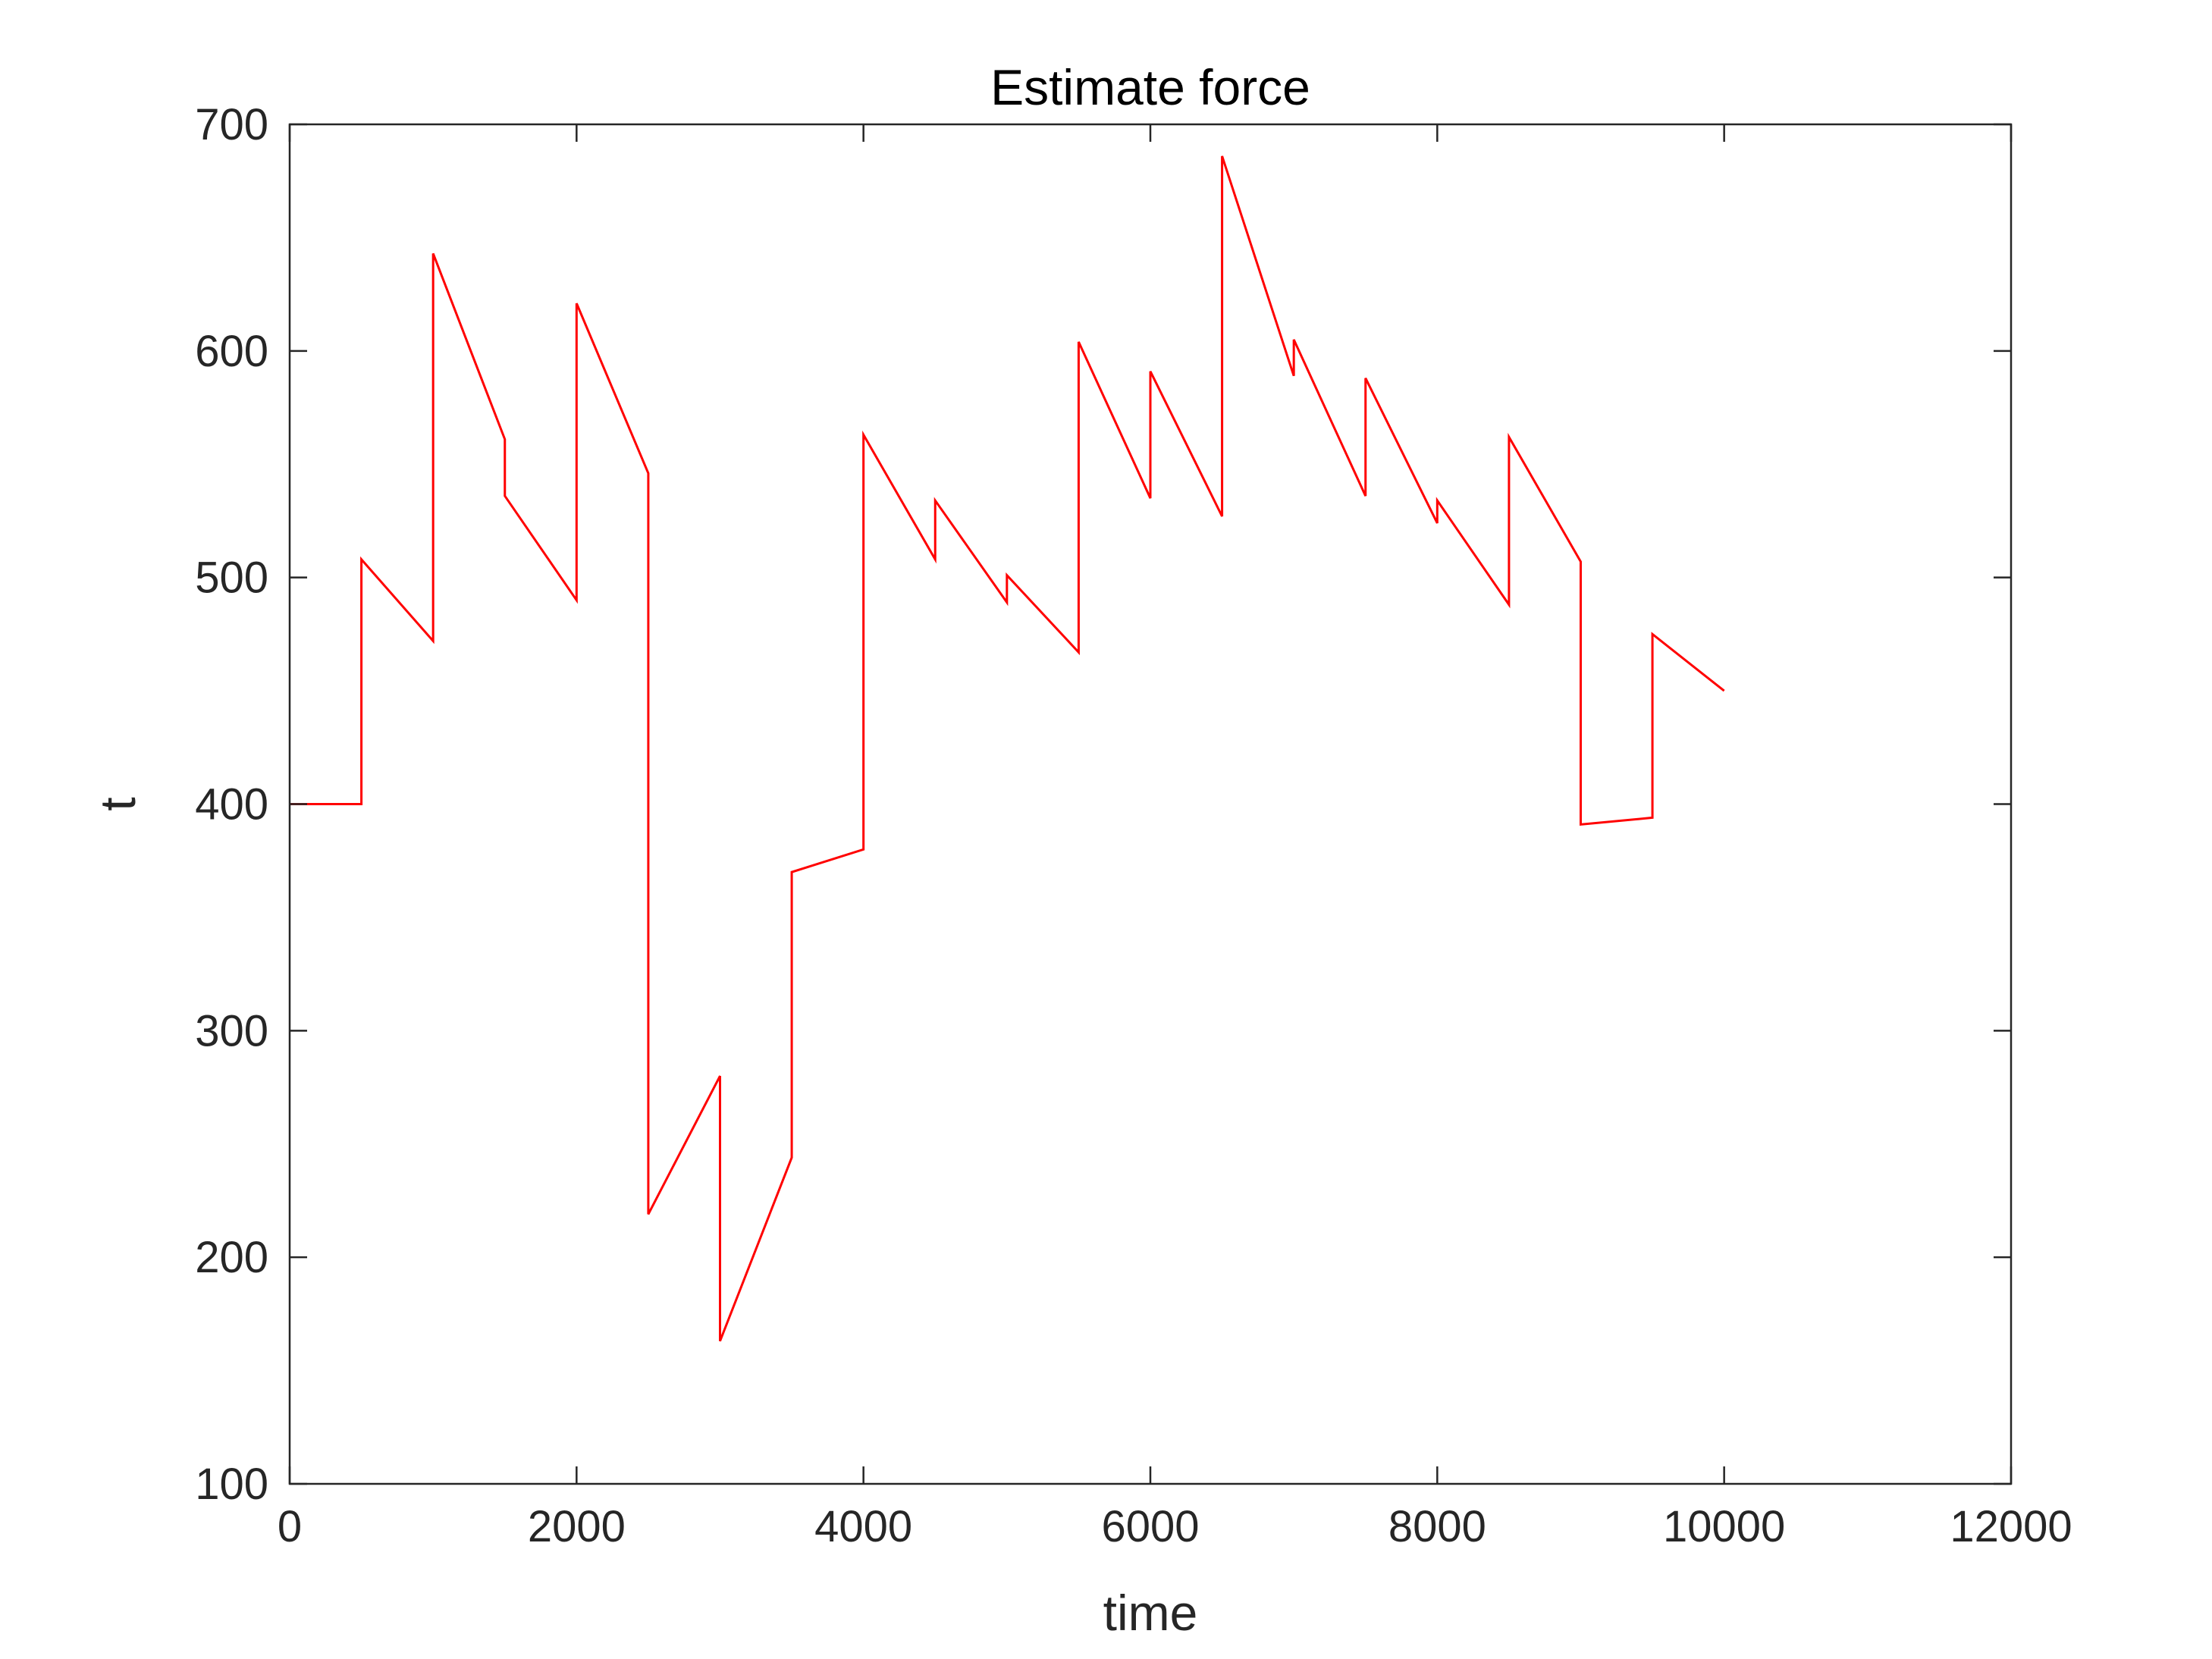 The height and width of the screenshot is (1659, 2212). What do you see at coordinates (231, 578) in the screenshot?
I see `y-tick-label: 500` at bounding box center [231, 578].